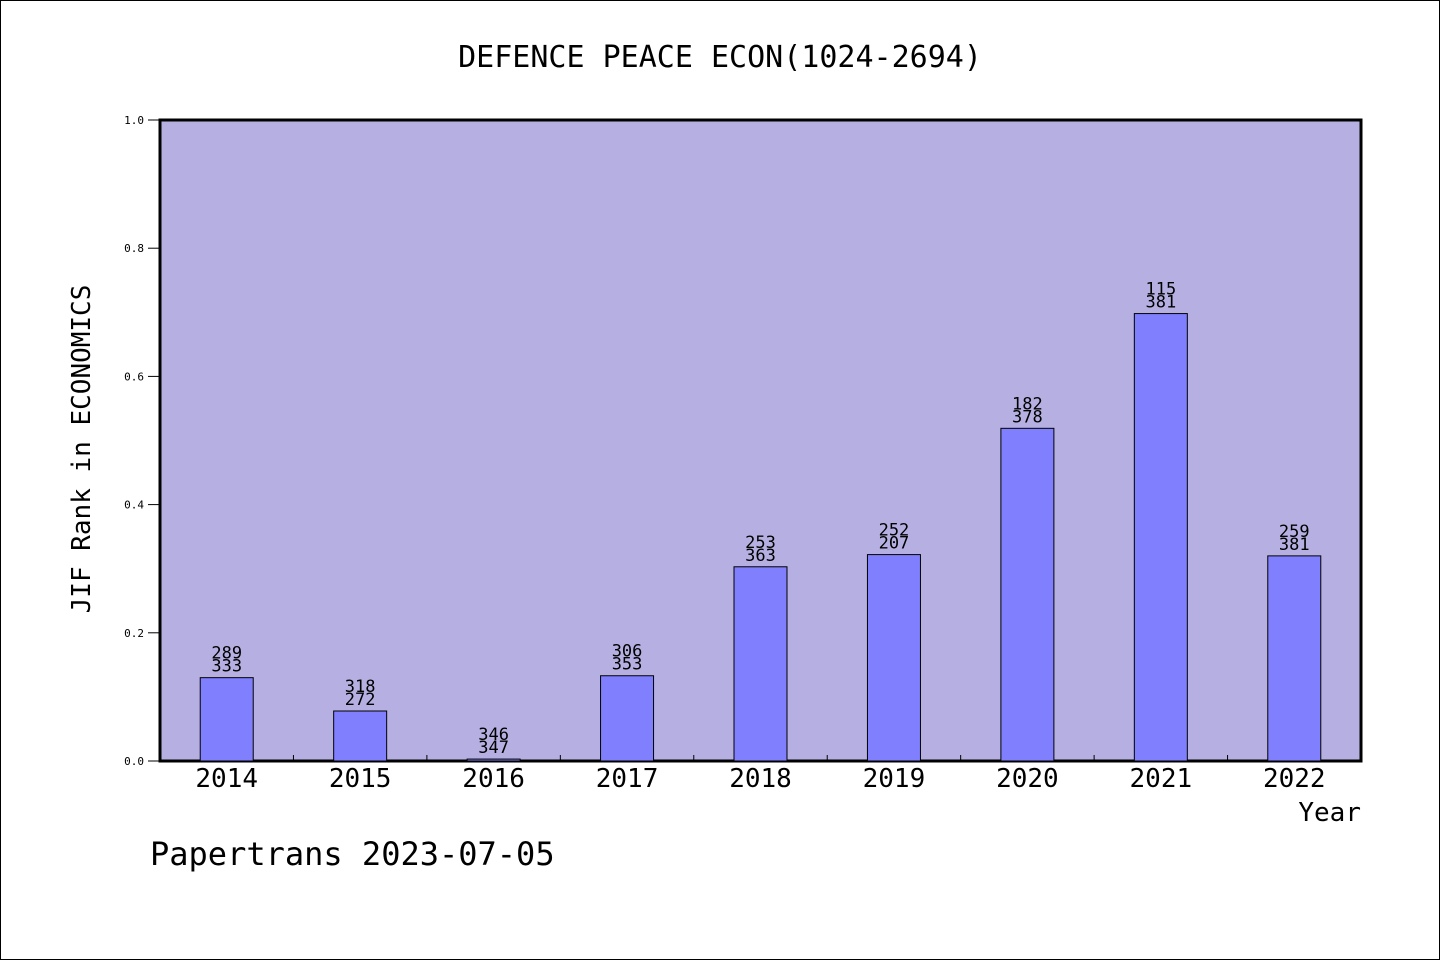 The width and height of the screenshot is (1440, 964). What do you see at coordinates (352, 854) in the screenshot?
I see `footer-credit: Papertrans 2023-07-05` at bounding box center [352, 854].